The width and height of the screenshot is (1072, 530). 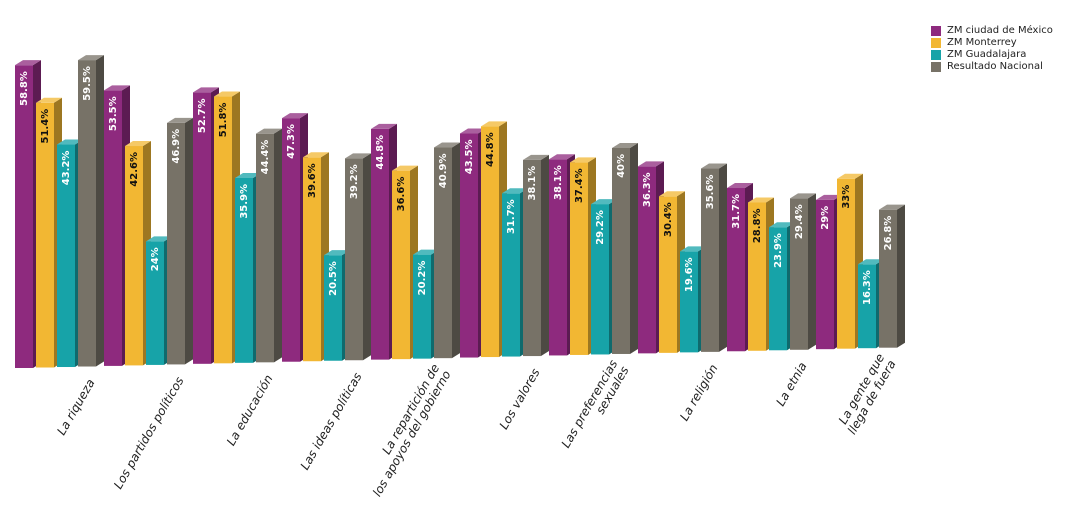 What do you see at coordinates (134, 169) in the screenshot?
I see `data-label: 42.6%` at bounding box center [134, 169].